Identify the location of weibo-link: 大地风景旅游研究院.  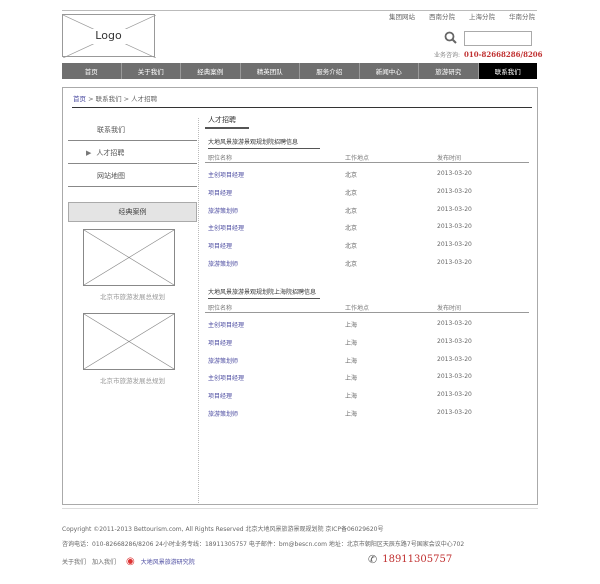
(167, 562).